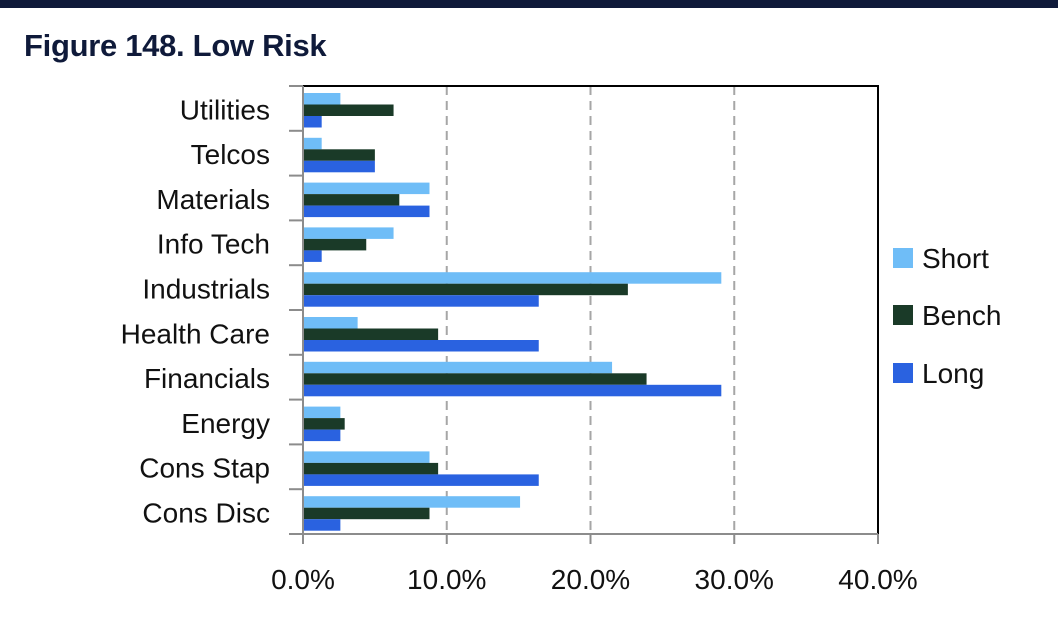 The height and width of the screenshot is (627, 1058). What do you see at coordinates (512, 390) in the screenshot?
I see `bar-long-financials` at bounding box center [512, 390].